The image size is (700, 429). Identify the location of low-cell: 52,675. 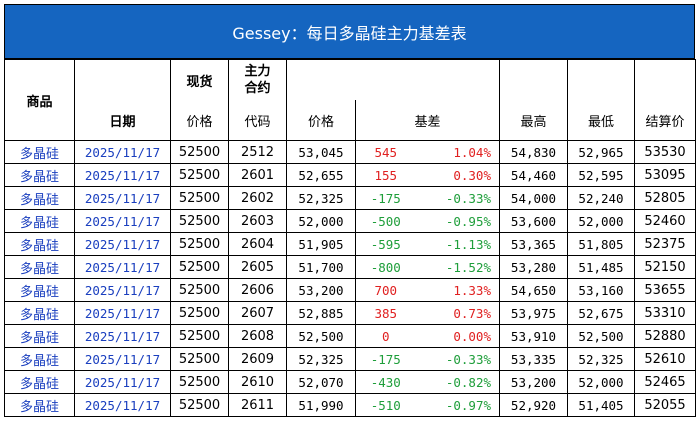
(601, 313).